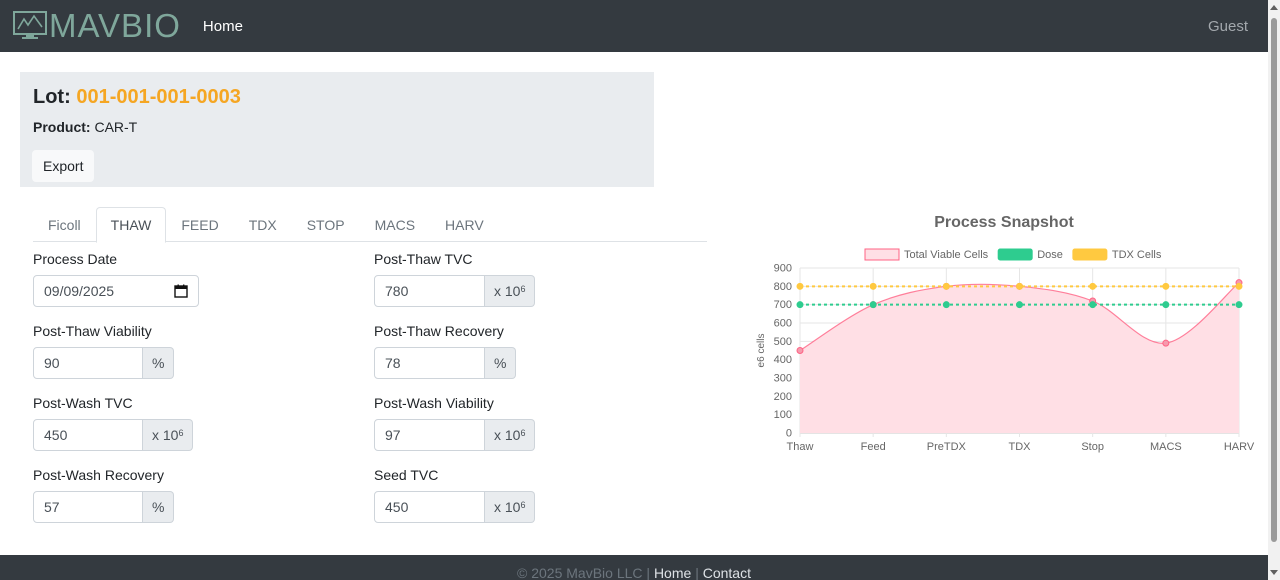 The width and height of the screenshot is (1280, 580). Describe the element at coordinates (131, 225) in the screenshot. I see `tab-thaw: THAW` at that location.